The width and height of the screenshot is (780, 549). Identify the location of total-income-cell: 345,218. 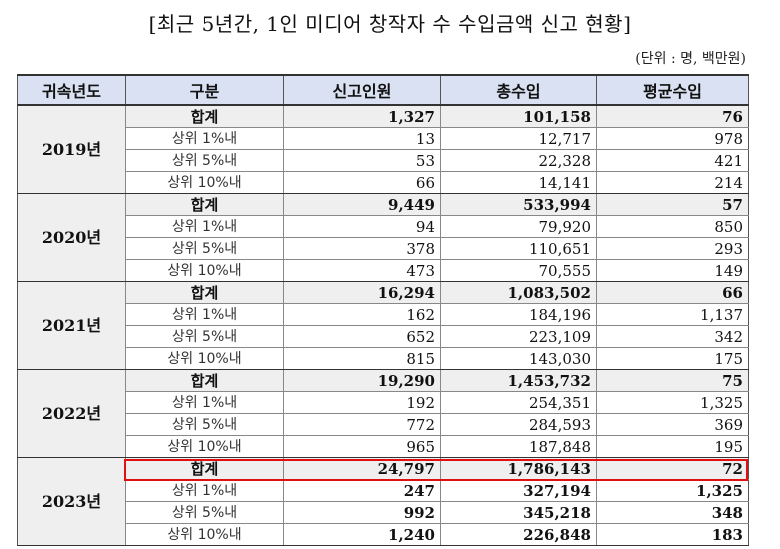
(518, 512).